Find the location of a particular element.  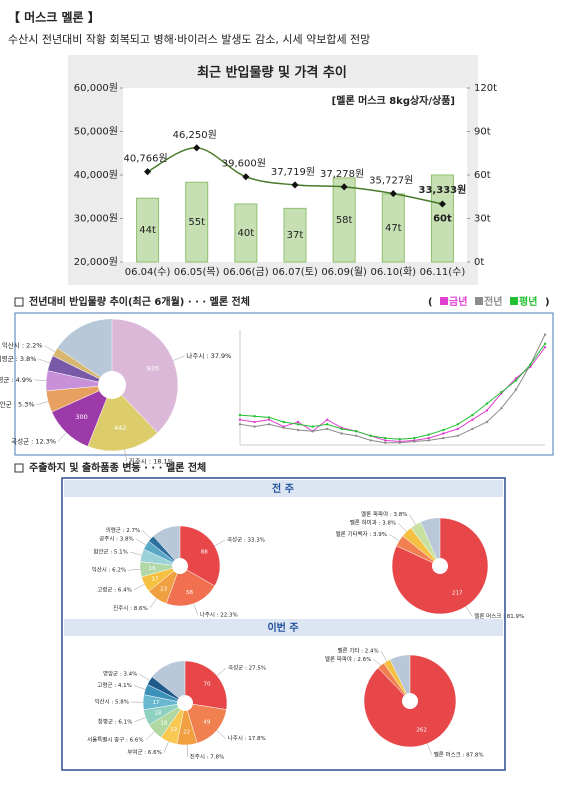

bar-label: 40t is located at coordinates (246, 233).